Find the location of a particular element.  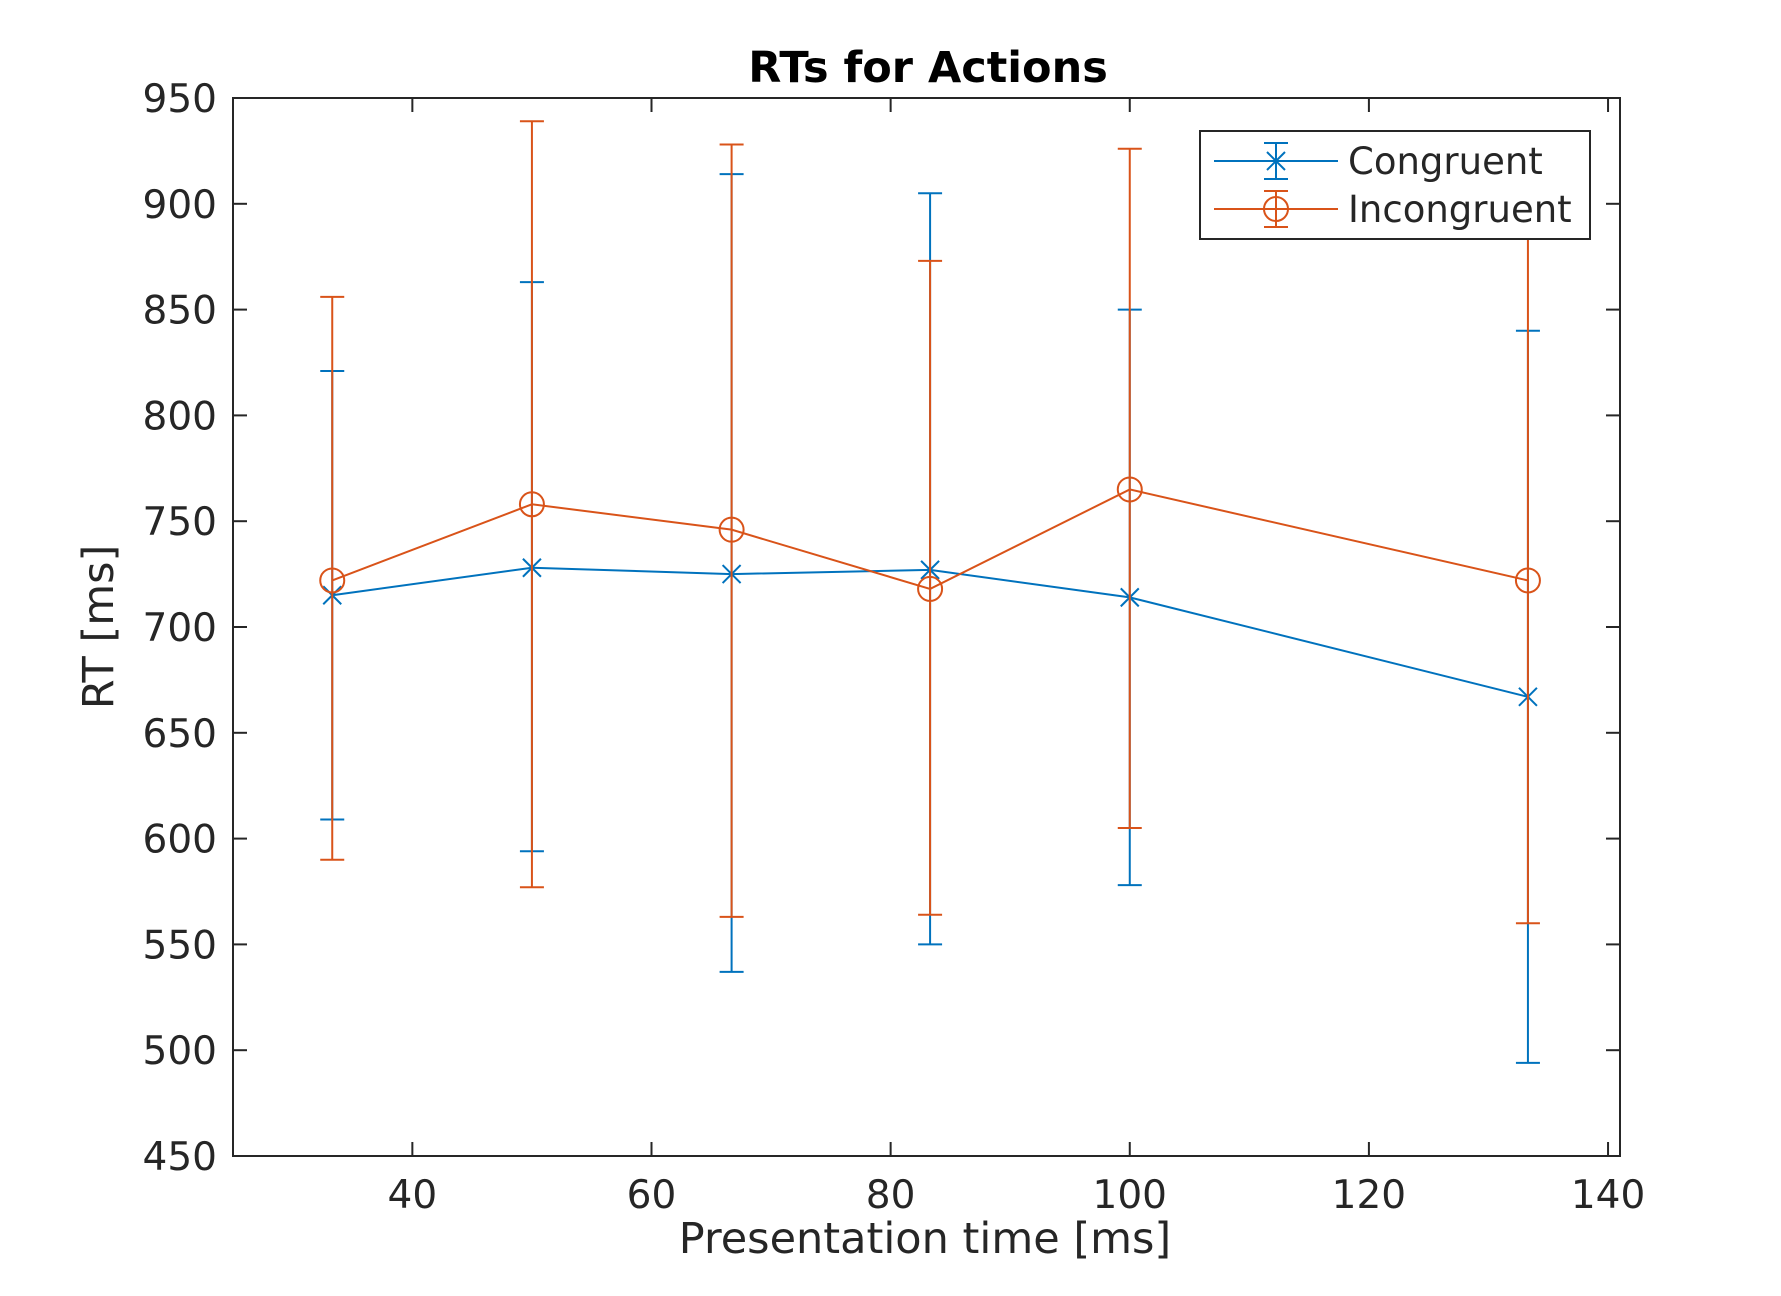

y-axis-label: RT [ms] is located at coordinates (99, 627).